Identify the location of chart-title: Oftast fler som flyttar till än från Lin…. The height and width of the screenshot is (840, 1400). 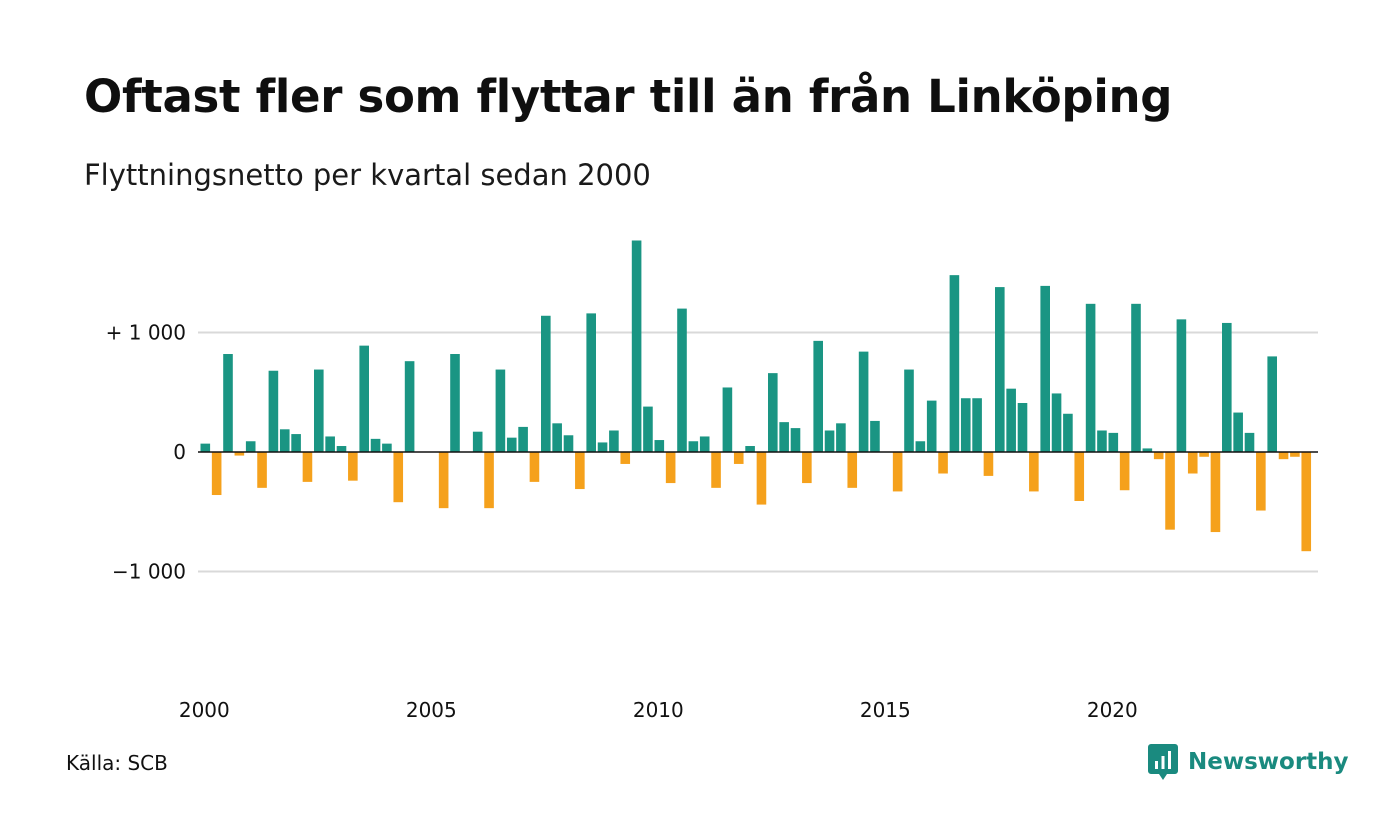
(628, 96).